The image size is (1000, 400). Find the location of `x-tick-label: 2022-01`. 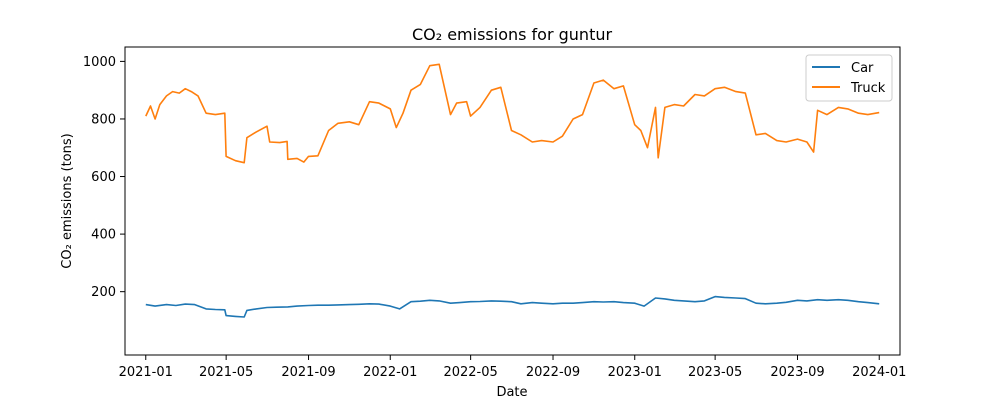

x-tick-label: 2022-01 is located at coordinates (390, 372).